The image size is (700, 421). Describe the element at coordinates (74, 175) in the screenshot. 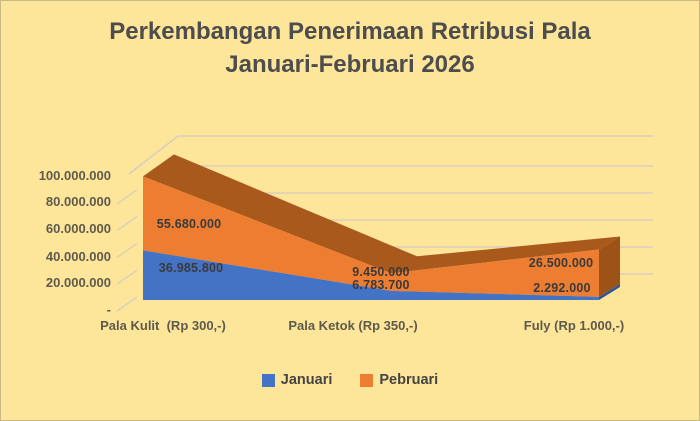

I see `y-tick-label: 100.000.000` at that location.